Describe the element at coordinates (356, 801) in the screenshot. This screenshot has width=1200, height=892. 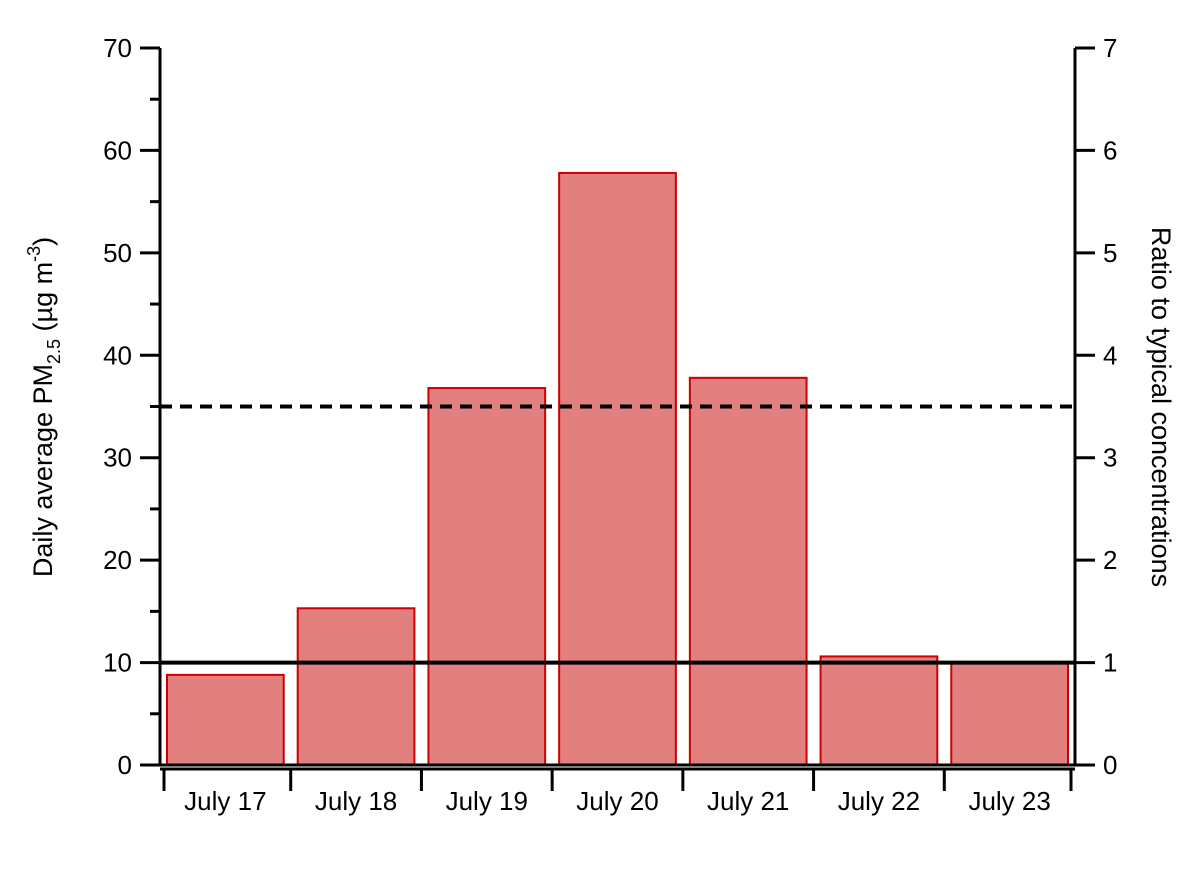
I see `x-category-label: July 18` at that location.